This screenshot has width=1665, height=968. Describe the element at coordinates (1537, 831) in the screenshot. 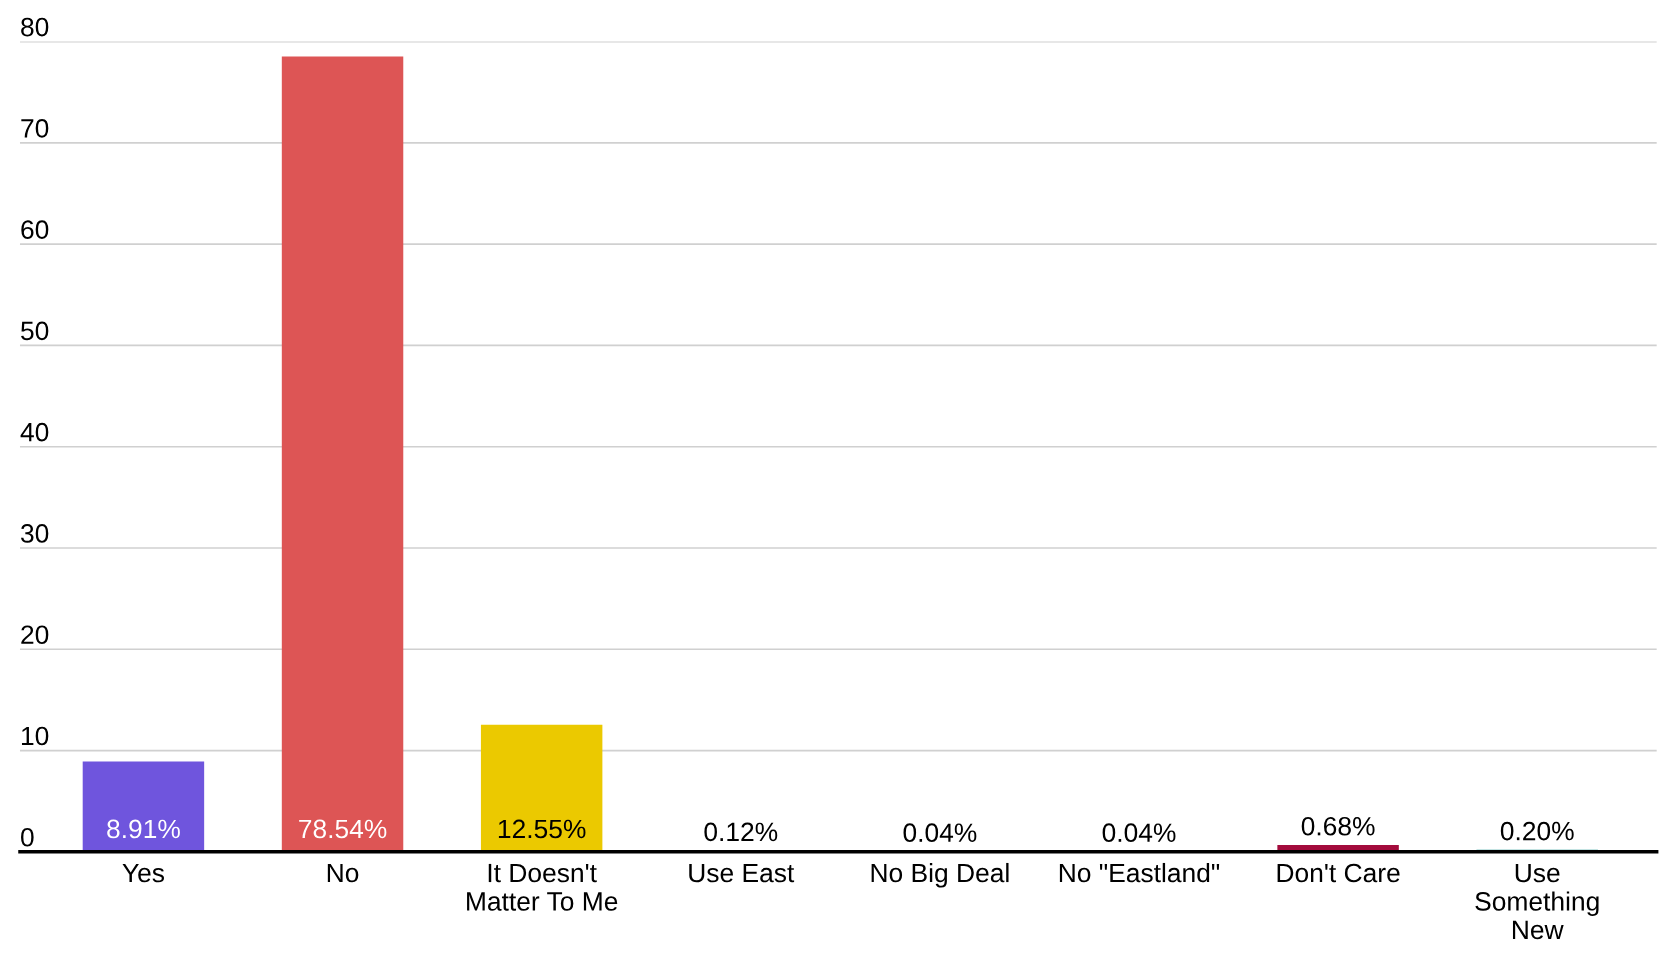

I see `data-label: 0.20%` at that location.